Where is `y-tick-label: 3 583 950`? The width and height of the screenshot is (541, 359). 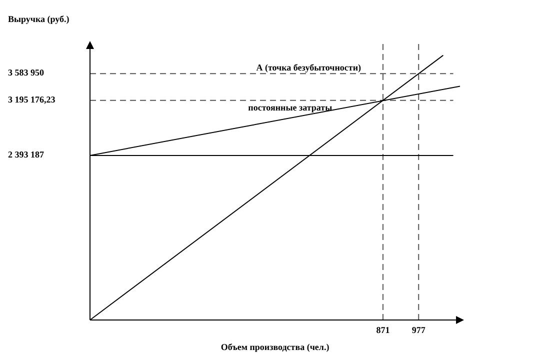
y-tick-label: 3 583 950 is located at coordinates (26, 73).